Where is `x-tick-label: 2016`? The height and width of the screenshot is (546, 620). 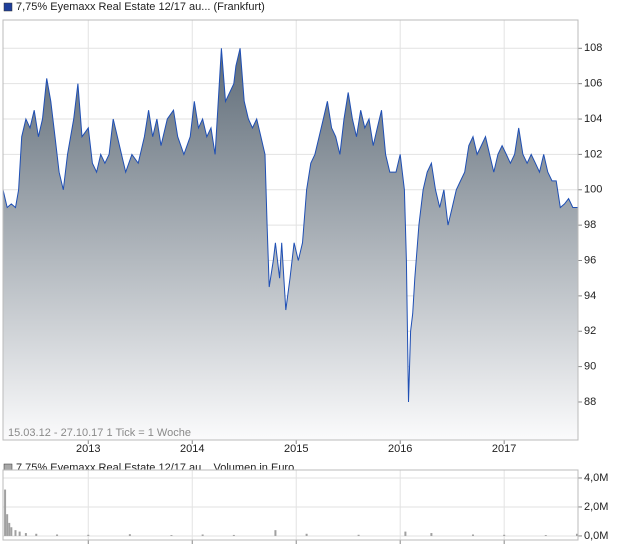
x-tick-label: 2016 is located at coordinates (400, 449).